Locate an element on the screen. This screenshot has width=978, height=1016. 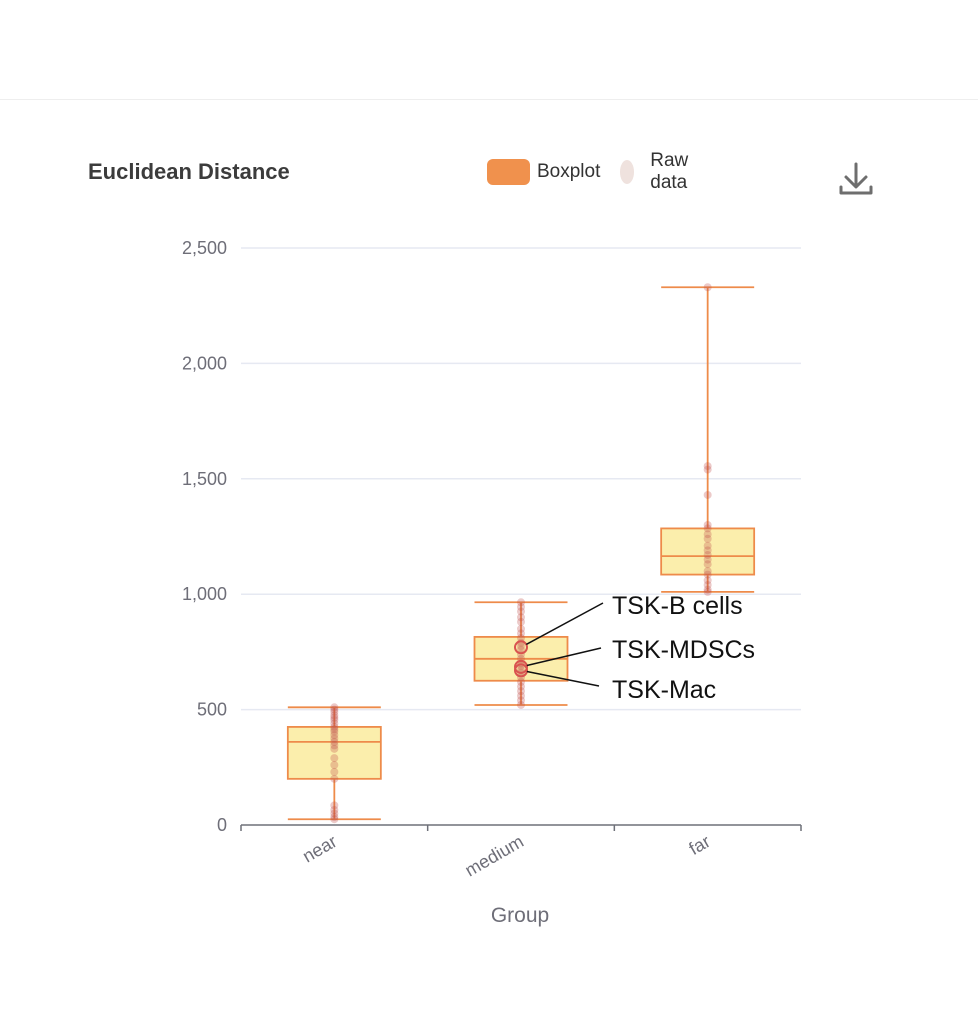
y-tick-label-3: 1,500 is located at coordinates (204, 479).